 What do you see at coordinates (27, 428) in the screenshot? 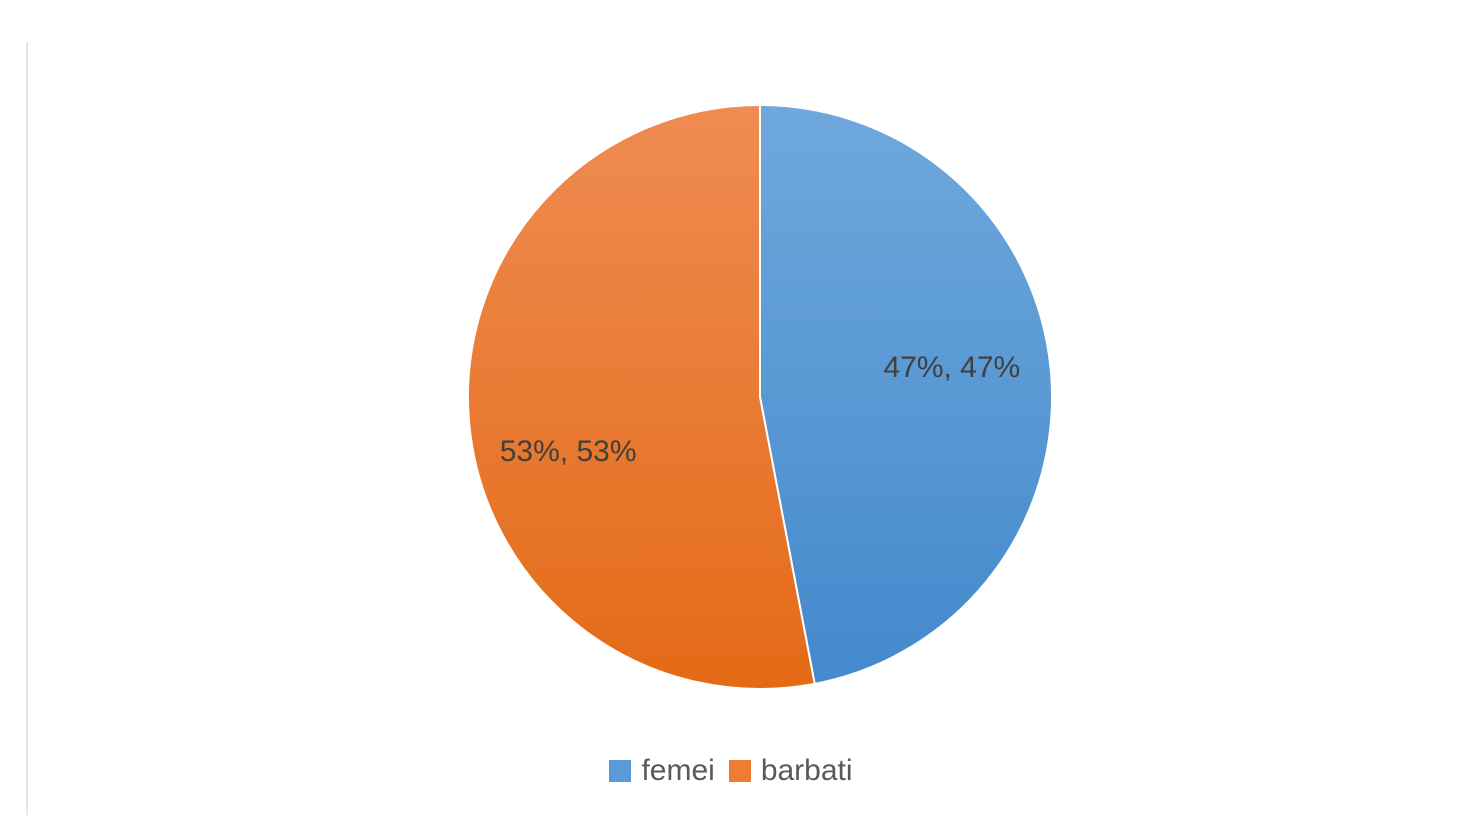
I see `chart-left-border` at bounding box center [27, 428].